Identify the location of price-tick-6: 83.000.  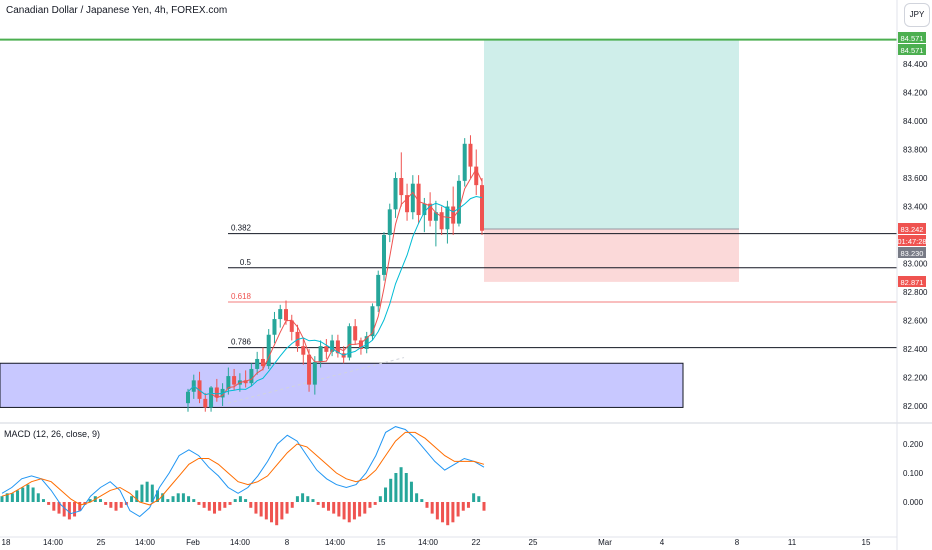
(915, 264).